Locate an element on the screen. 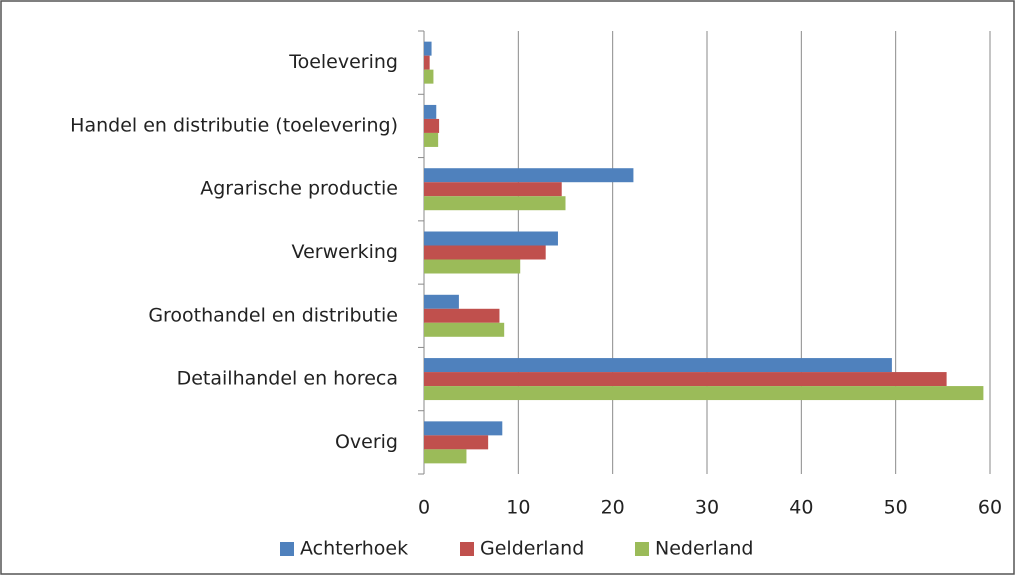 The height and width of the screenshot is (575, 1015). y-tick-label: Detailhandel en horeca is located at coordinates (287, 379).